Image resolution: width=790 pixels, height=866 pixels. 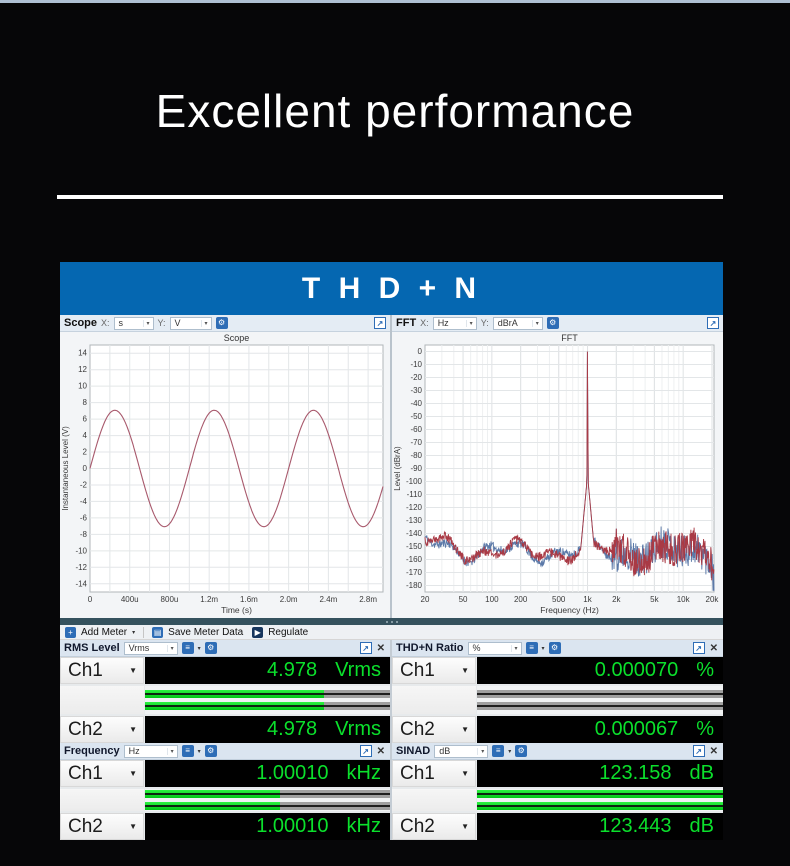 I want to click on meter-display: 123.158 dB, so click(x=600, y=773).